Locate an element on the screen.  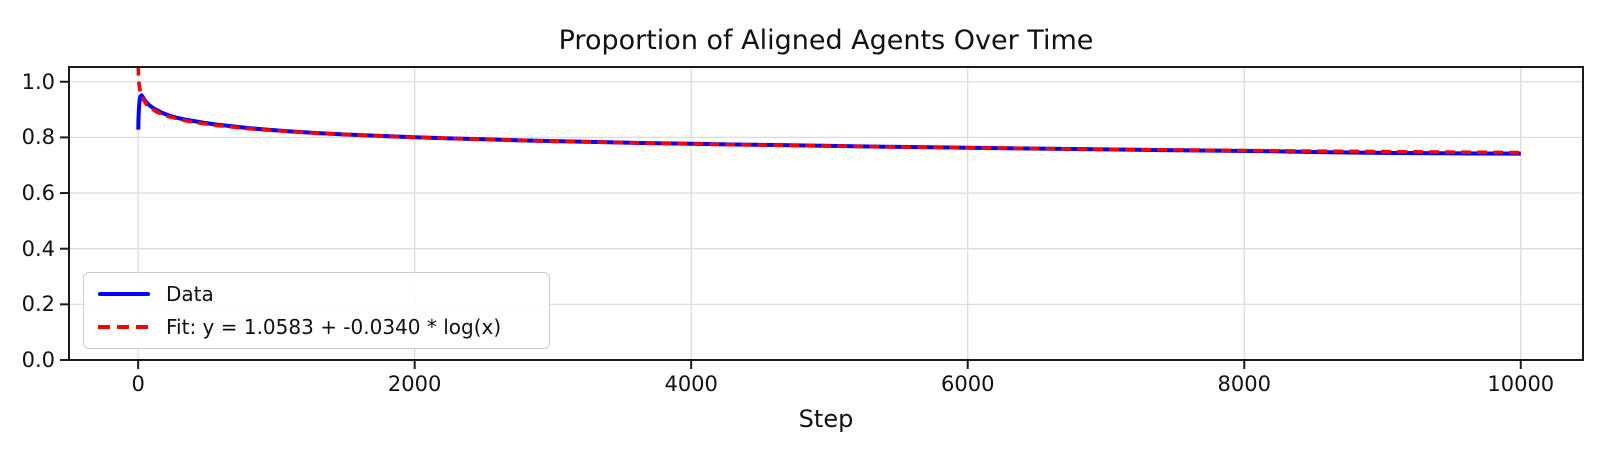
x-tick-label: 4000 is located at coordinates (691, 384).